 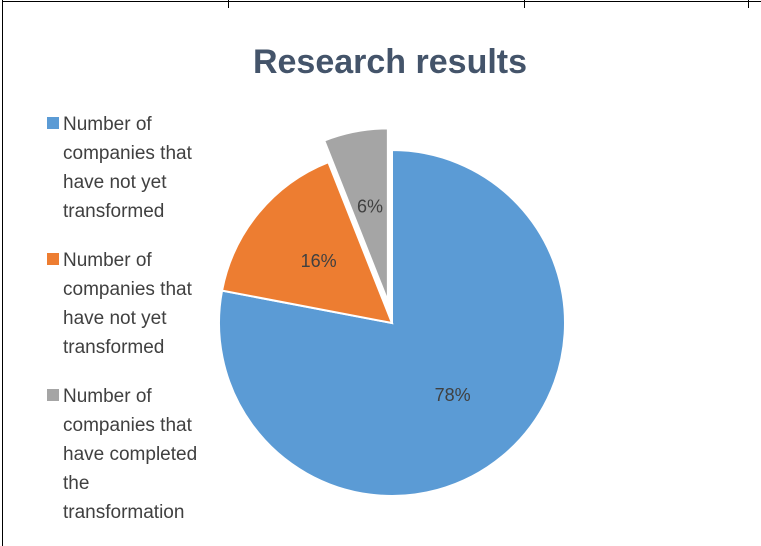 I want to click on chart-title: Research results, so click(x=390, y=62).